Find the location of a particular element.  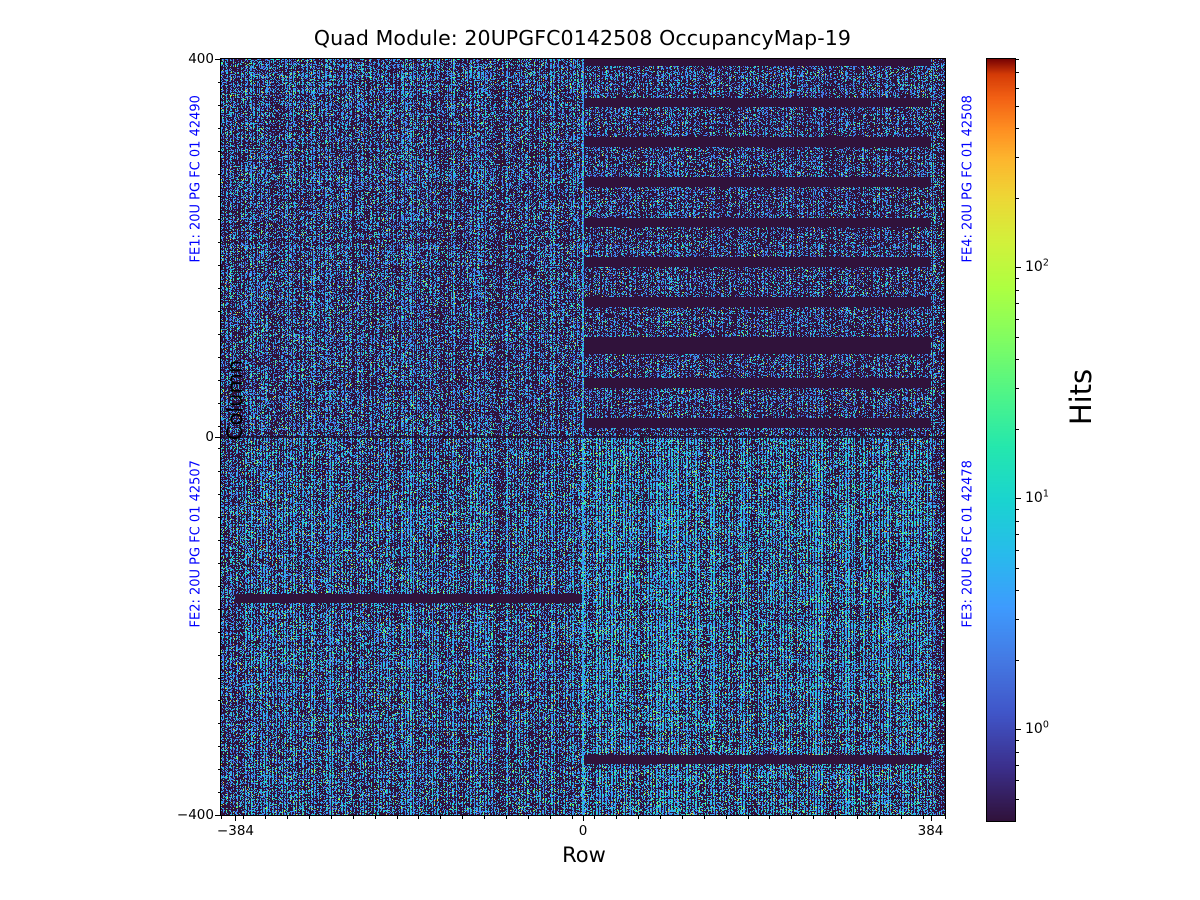

y-axis-label: Column is located at coordinates (235, 400).